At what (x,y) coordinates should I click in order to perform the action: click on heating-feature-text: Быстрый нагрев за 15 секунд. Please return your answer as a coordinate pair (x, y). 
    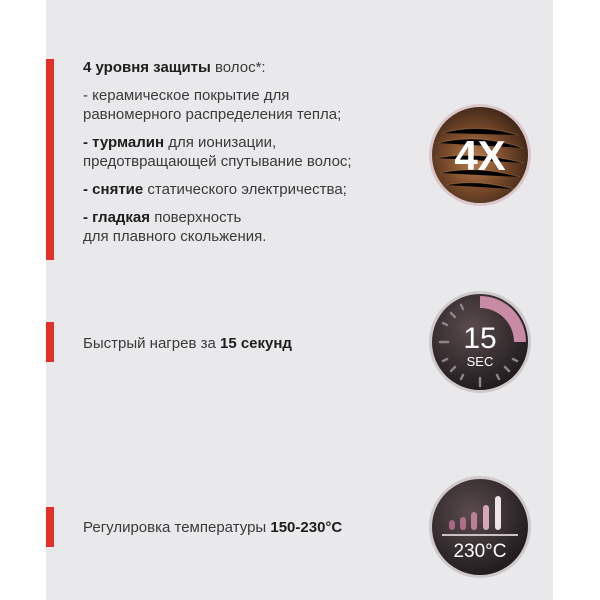
    Looking at the image, I should click on (187, 343).